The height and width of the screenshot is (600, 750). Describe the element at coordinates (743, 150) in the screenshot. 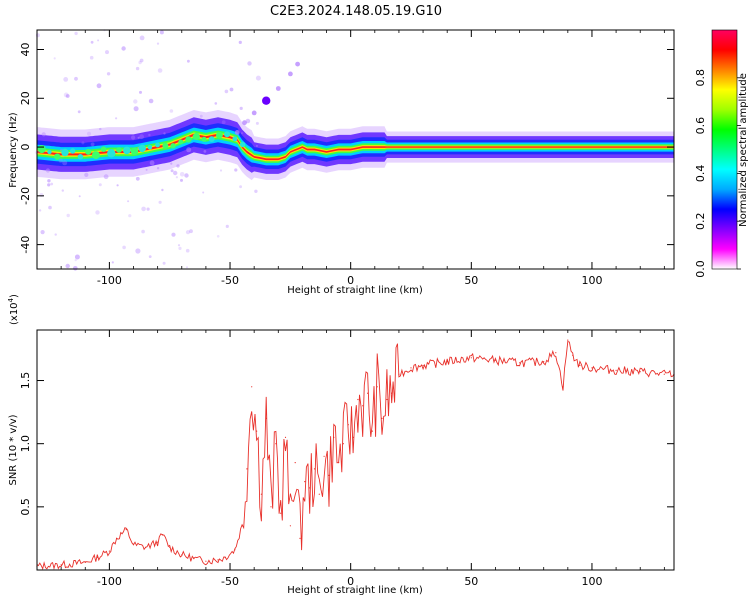

I see `colorbar-label: Normalized spectral amplitude` at that location.